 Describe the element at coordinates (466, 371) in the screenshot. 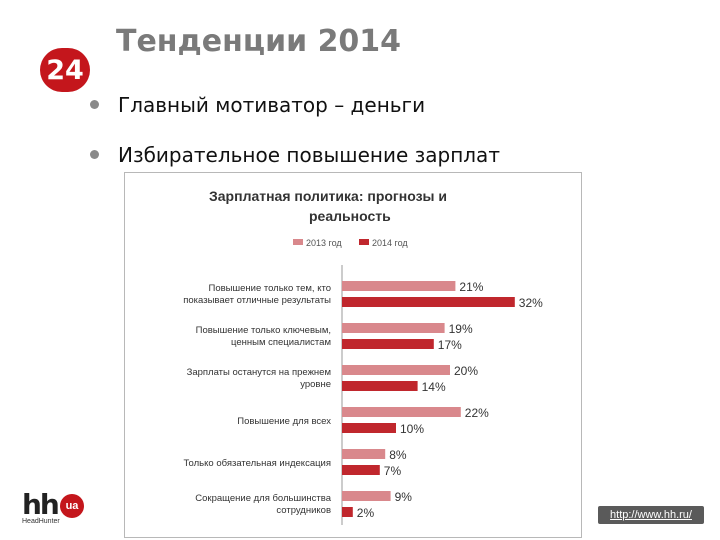

I see `data-label: 20%` at that location.